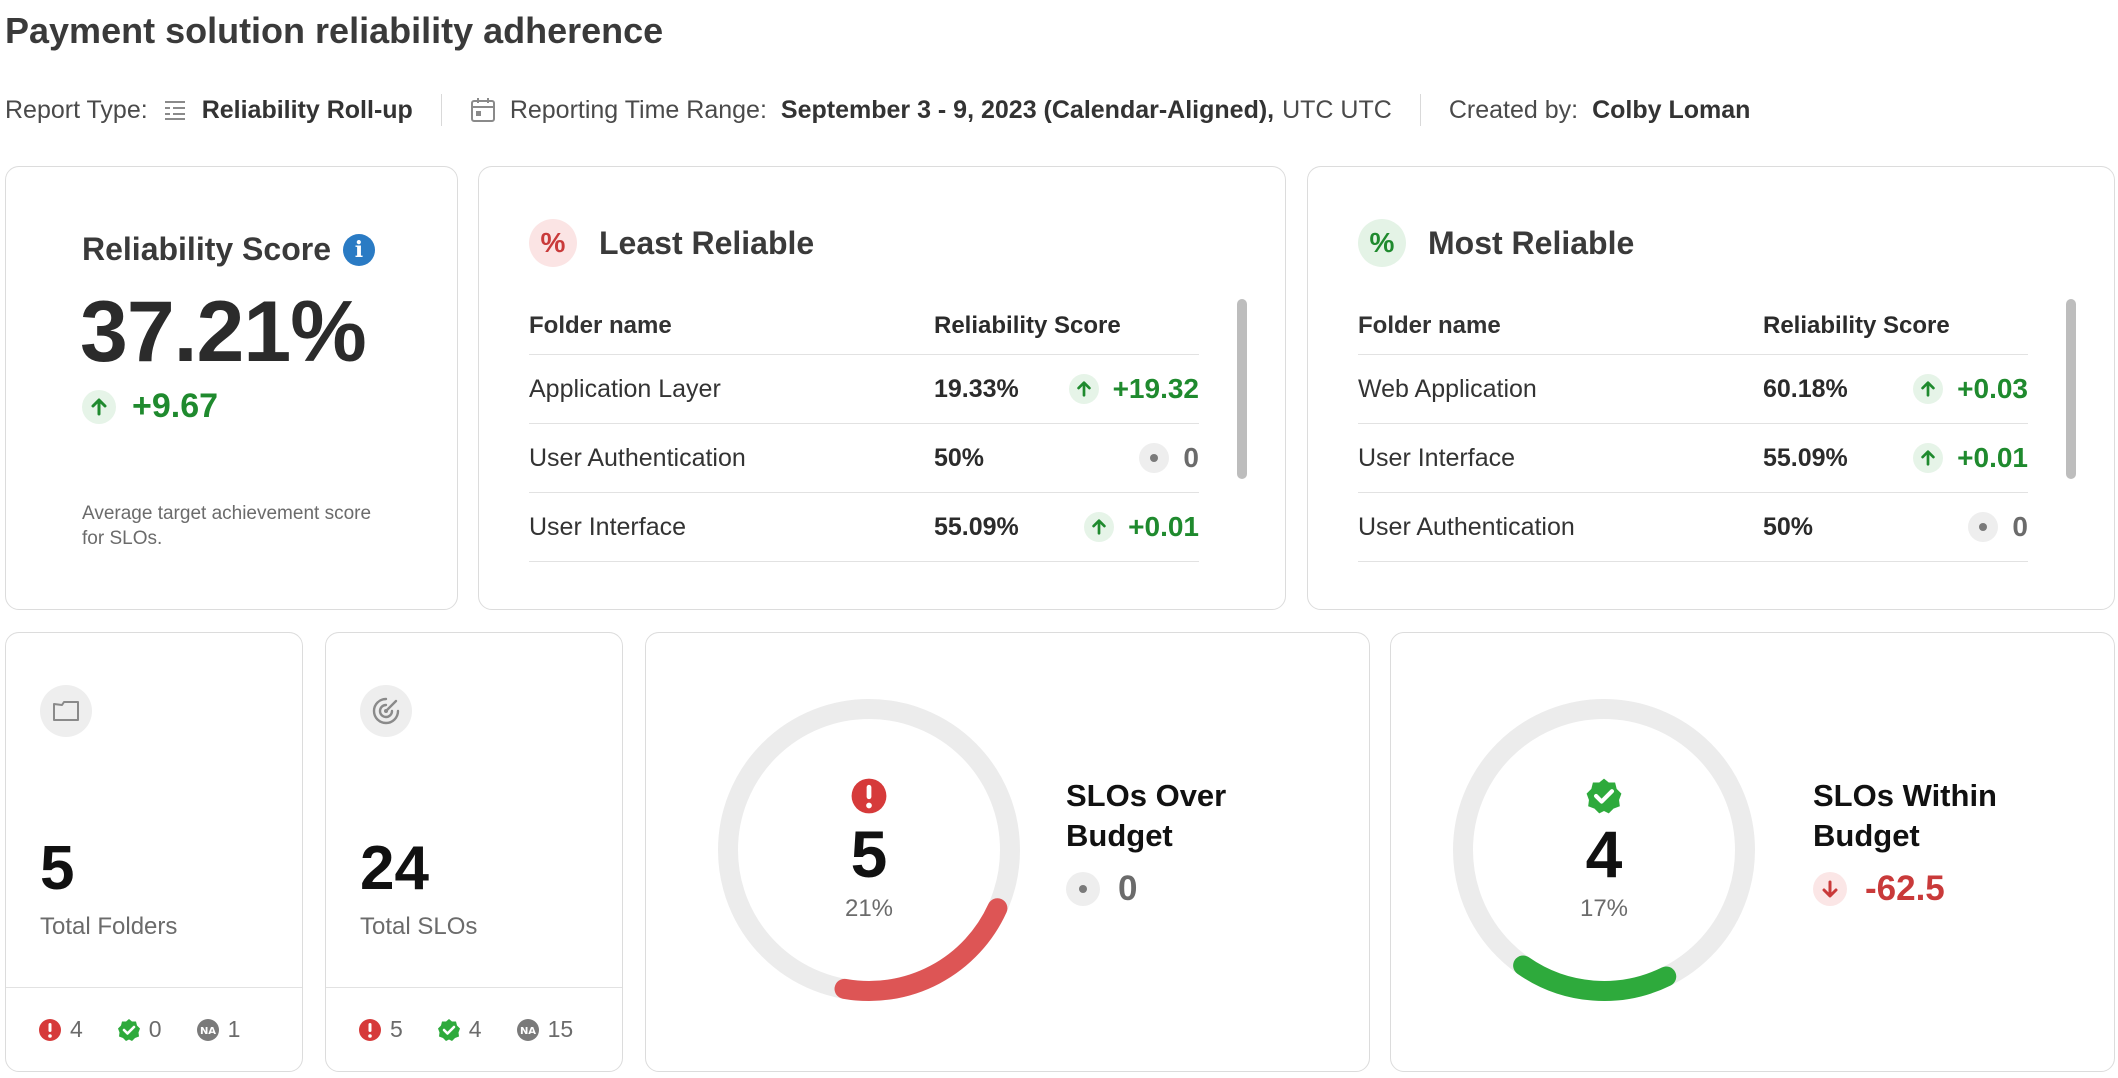 Image resolution: width=2118 pixels, height=1078 pixels. What do you see at coordinates (76, 1029) in the screenshot?
I see `over-budget-count-value: 4` at bounding box center [76, 1029].